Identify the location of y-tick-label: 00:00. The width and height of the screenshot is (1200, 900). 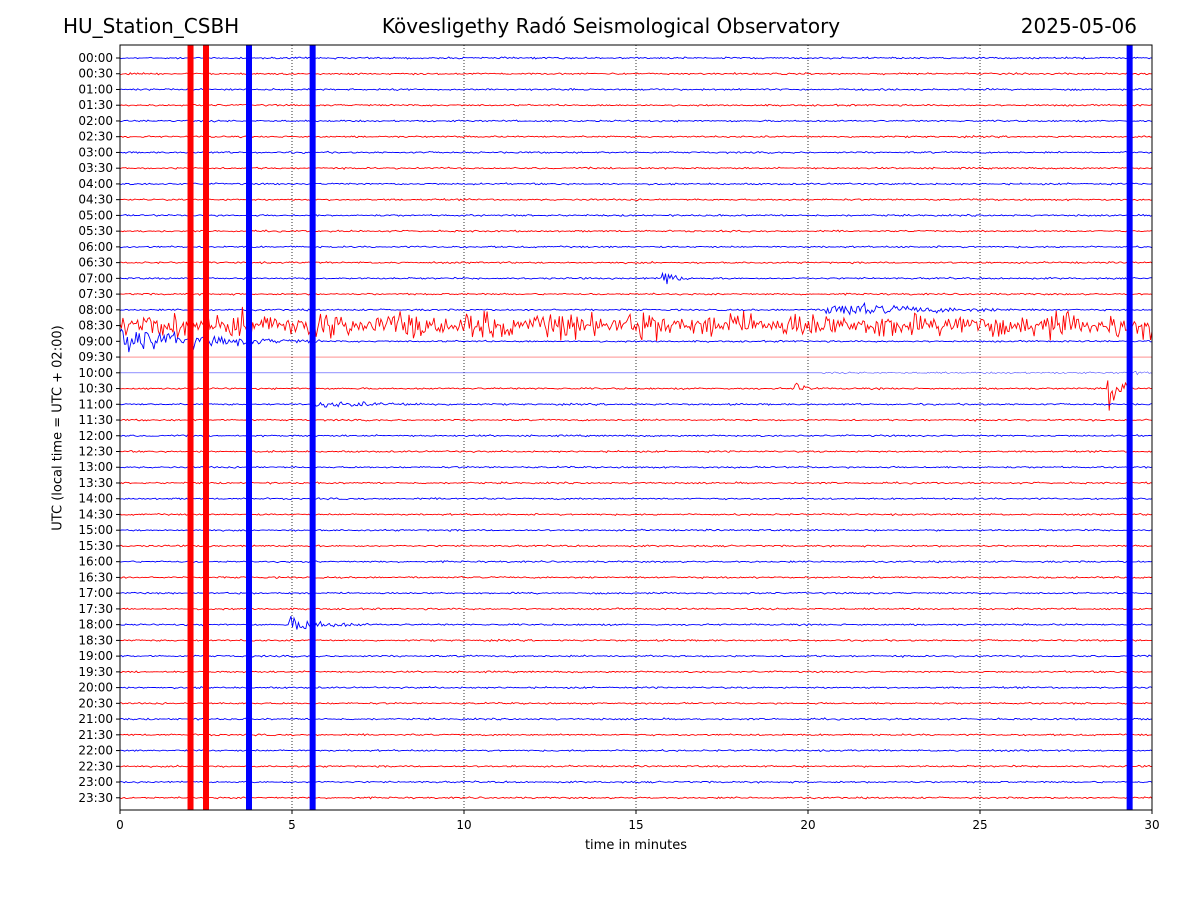
(95, 58).